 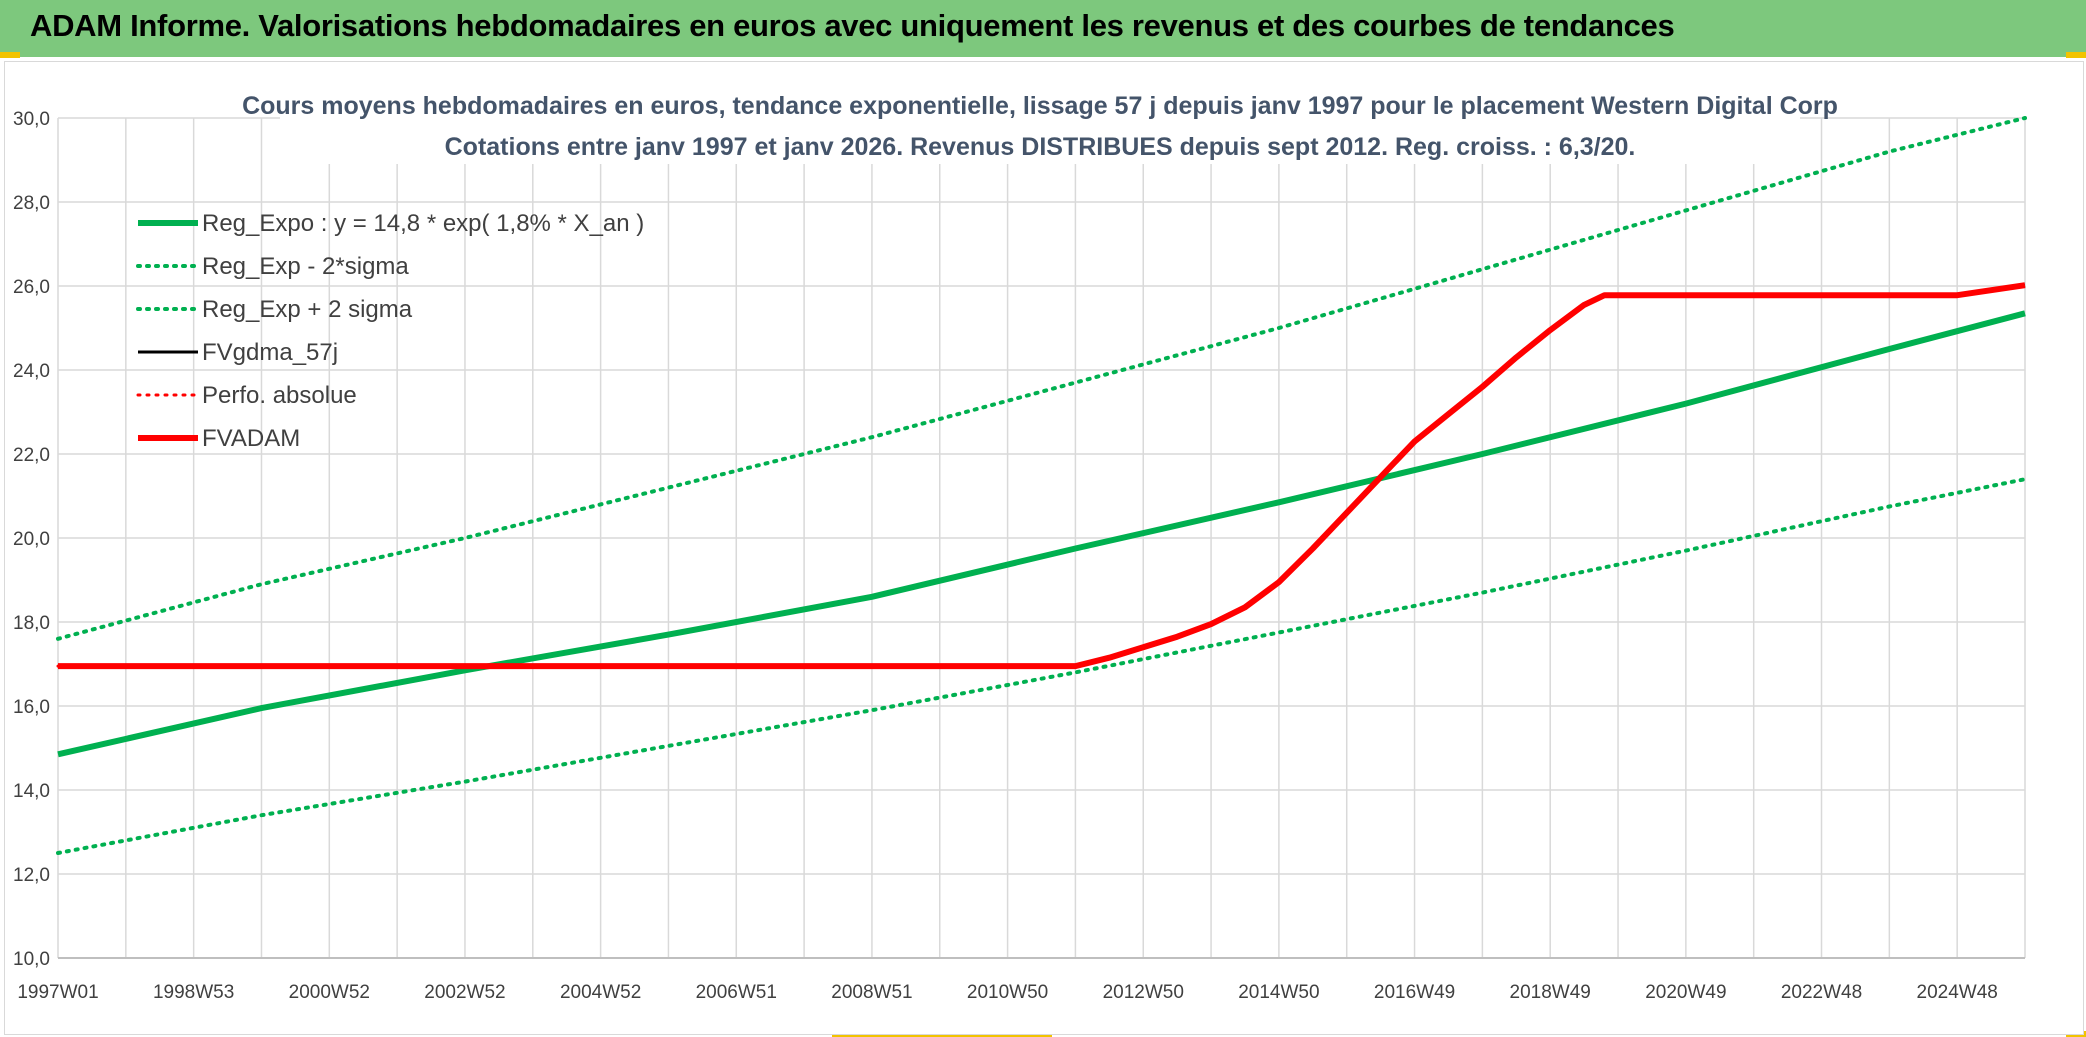 What do you see at coordinates (31, 119) in the screenshot?
I see `y-tick-label: 30,0` at bounding box center [31, 119].